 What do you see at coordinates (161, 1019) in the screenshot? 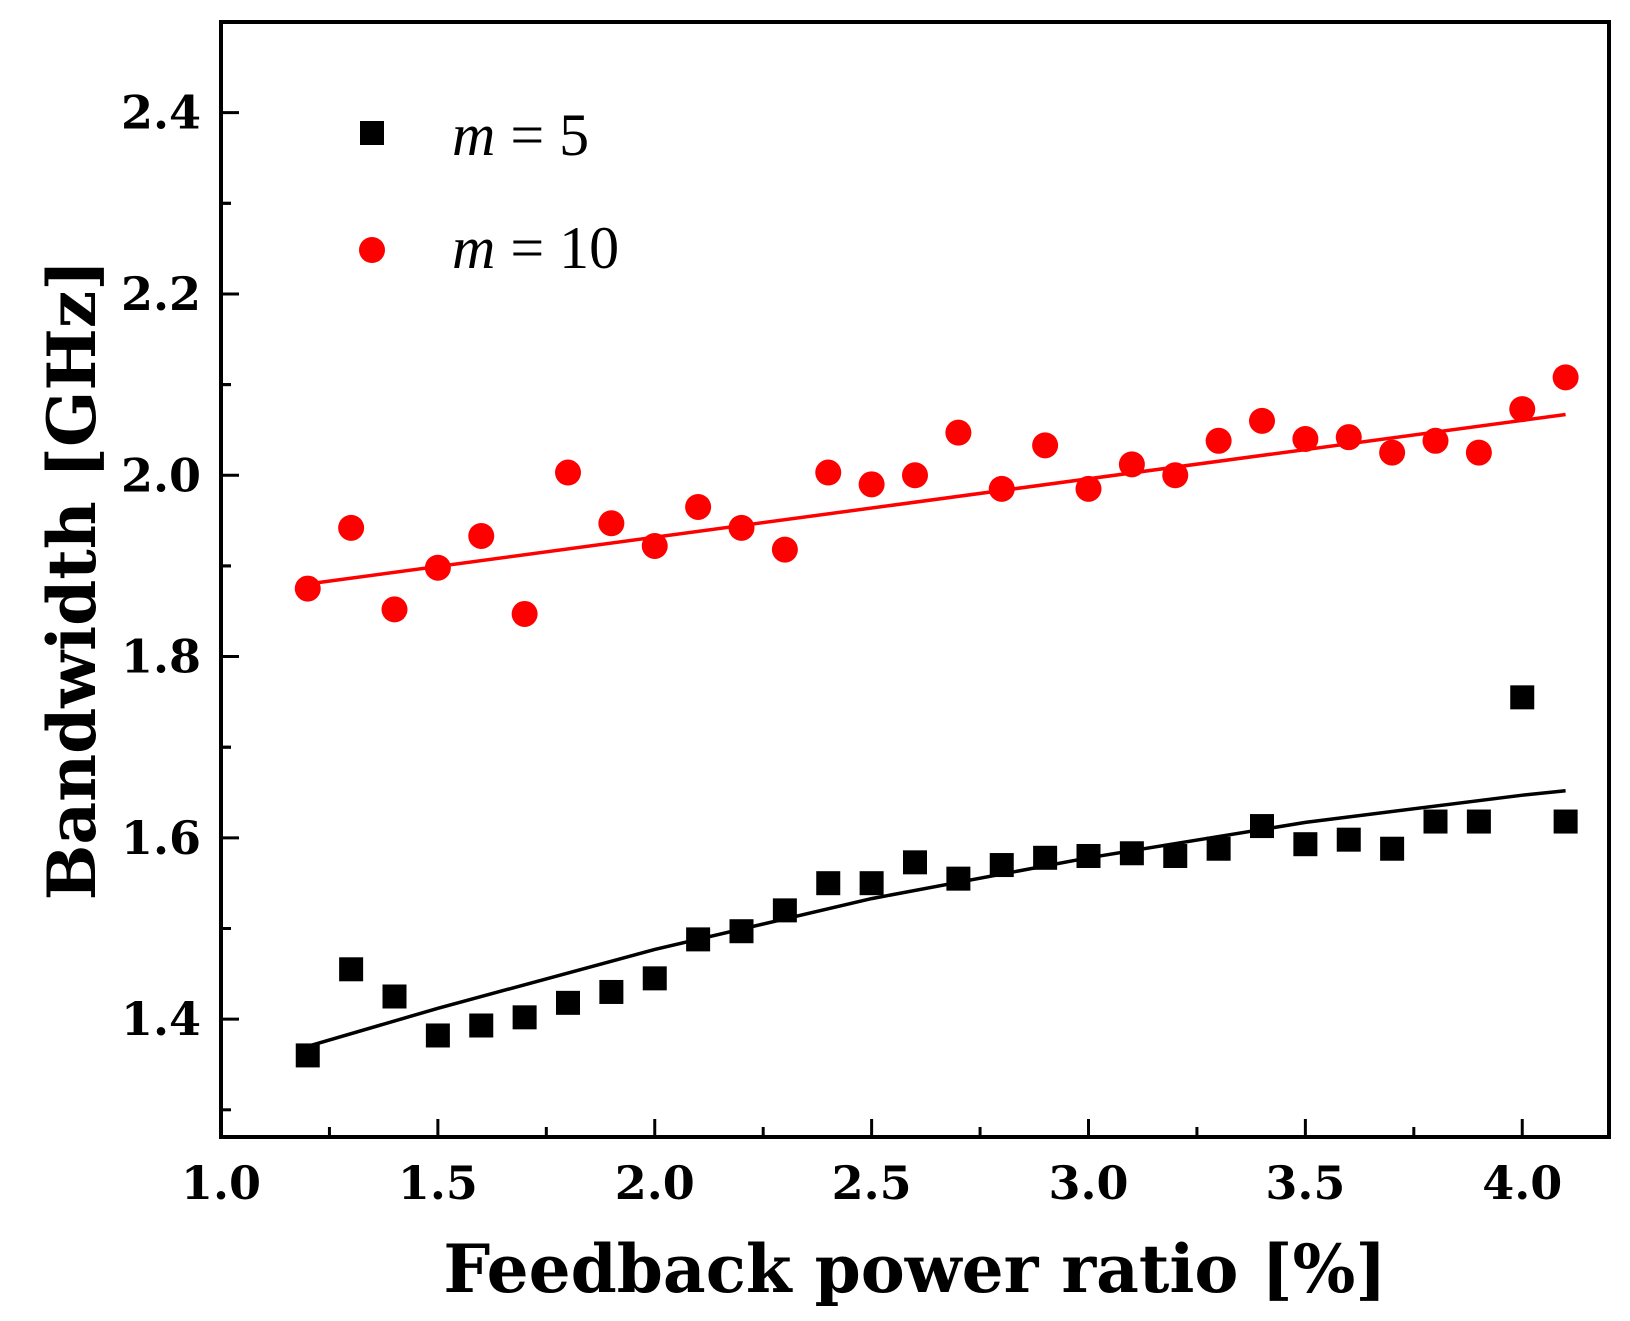
I see `y-tick-label: 1.4` at bounding box center [161, 1019].